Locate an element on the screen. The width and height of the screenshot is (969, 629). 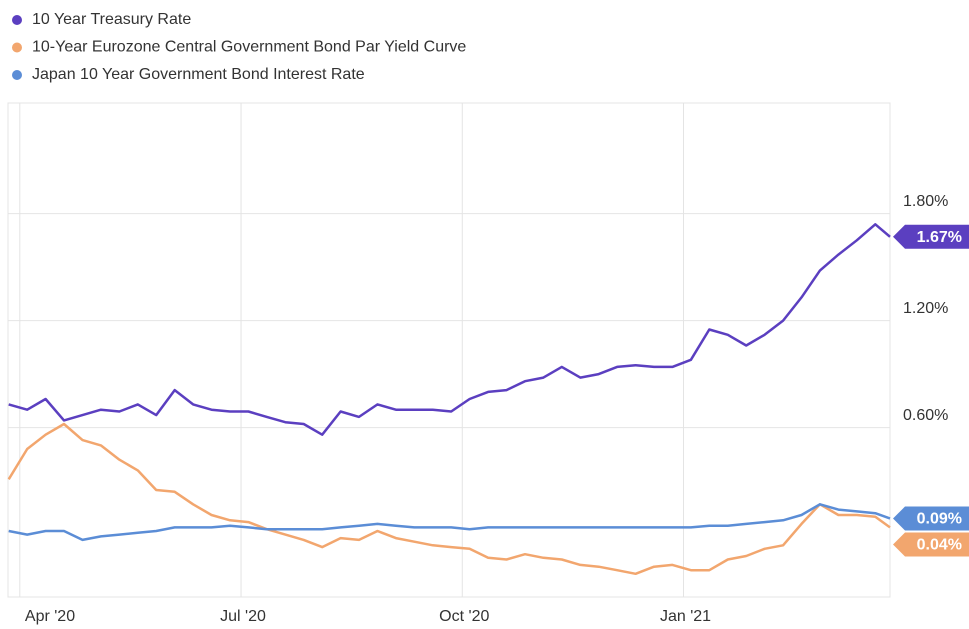
end-label: 1.67% is located at coordinates (939, 237).